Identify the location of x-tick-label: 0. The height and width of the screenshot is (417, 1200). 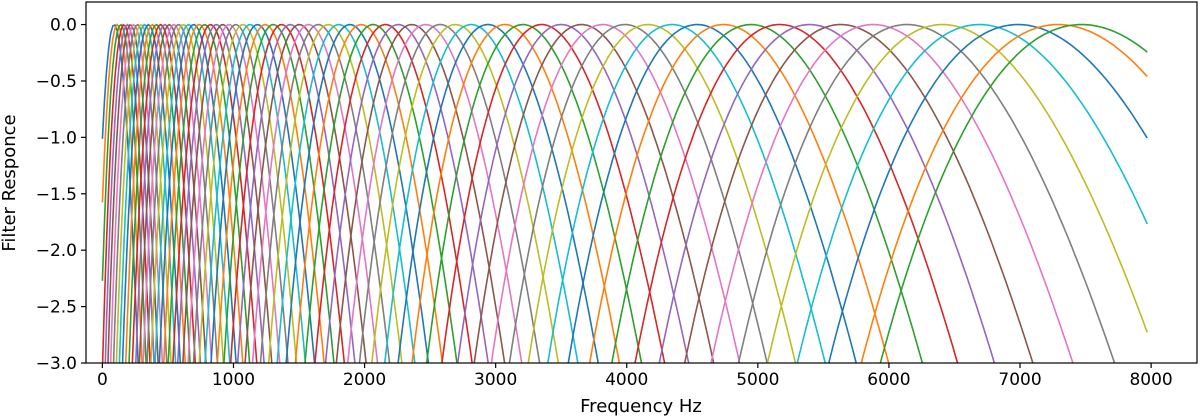
(102, 380).